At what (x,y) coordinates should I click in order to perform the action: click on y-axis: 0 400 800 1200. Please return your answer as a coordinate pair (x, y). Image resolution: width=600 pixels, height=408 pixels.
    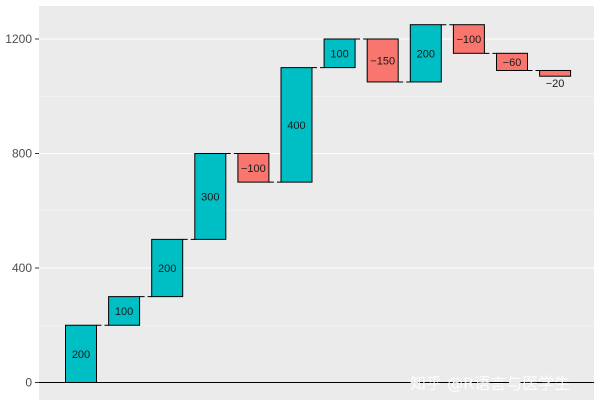
    Looking at the image, I should click on (22, 211).